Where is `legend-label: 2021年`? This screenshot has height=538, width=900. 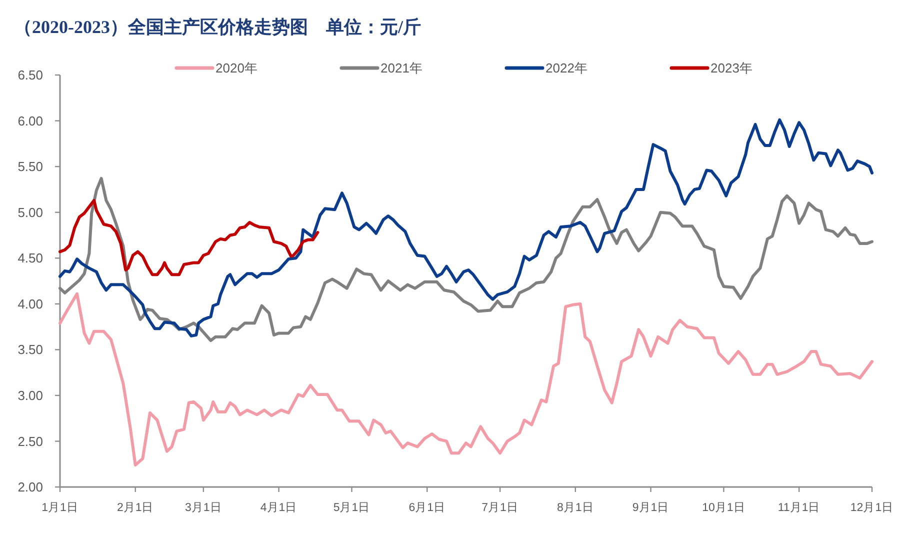
legend-label: 2021年 is located at coordinates (401, 68).